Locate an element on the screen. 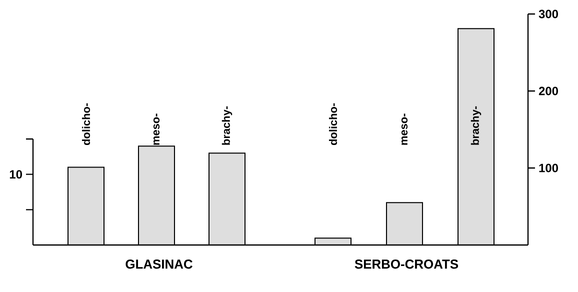 The width and height of the screenshot is (578, 292). y2-tick-label: 100 is located at coordinates (548, 168).